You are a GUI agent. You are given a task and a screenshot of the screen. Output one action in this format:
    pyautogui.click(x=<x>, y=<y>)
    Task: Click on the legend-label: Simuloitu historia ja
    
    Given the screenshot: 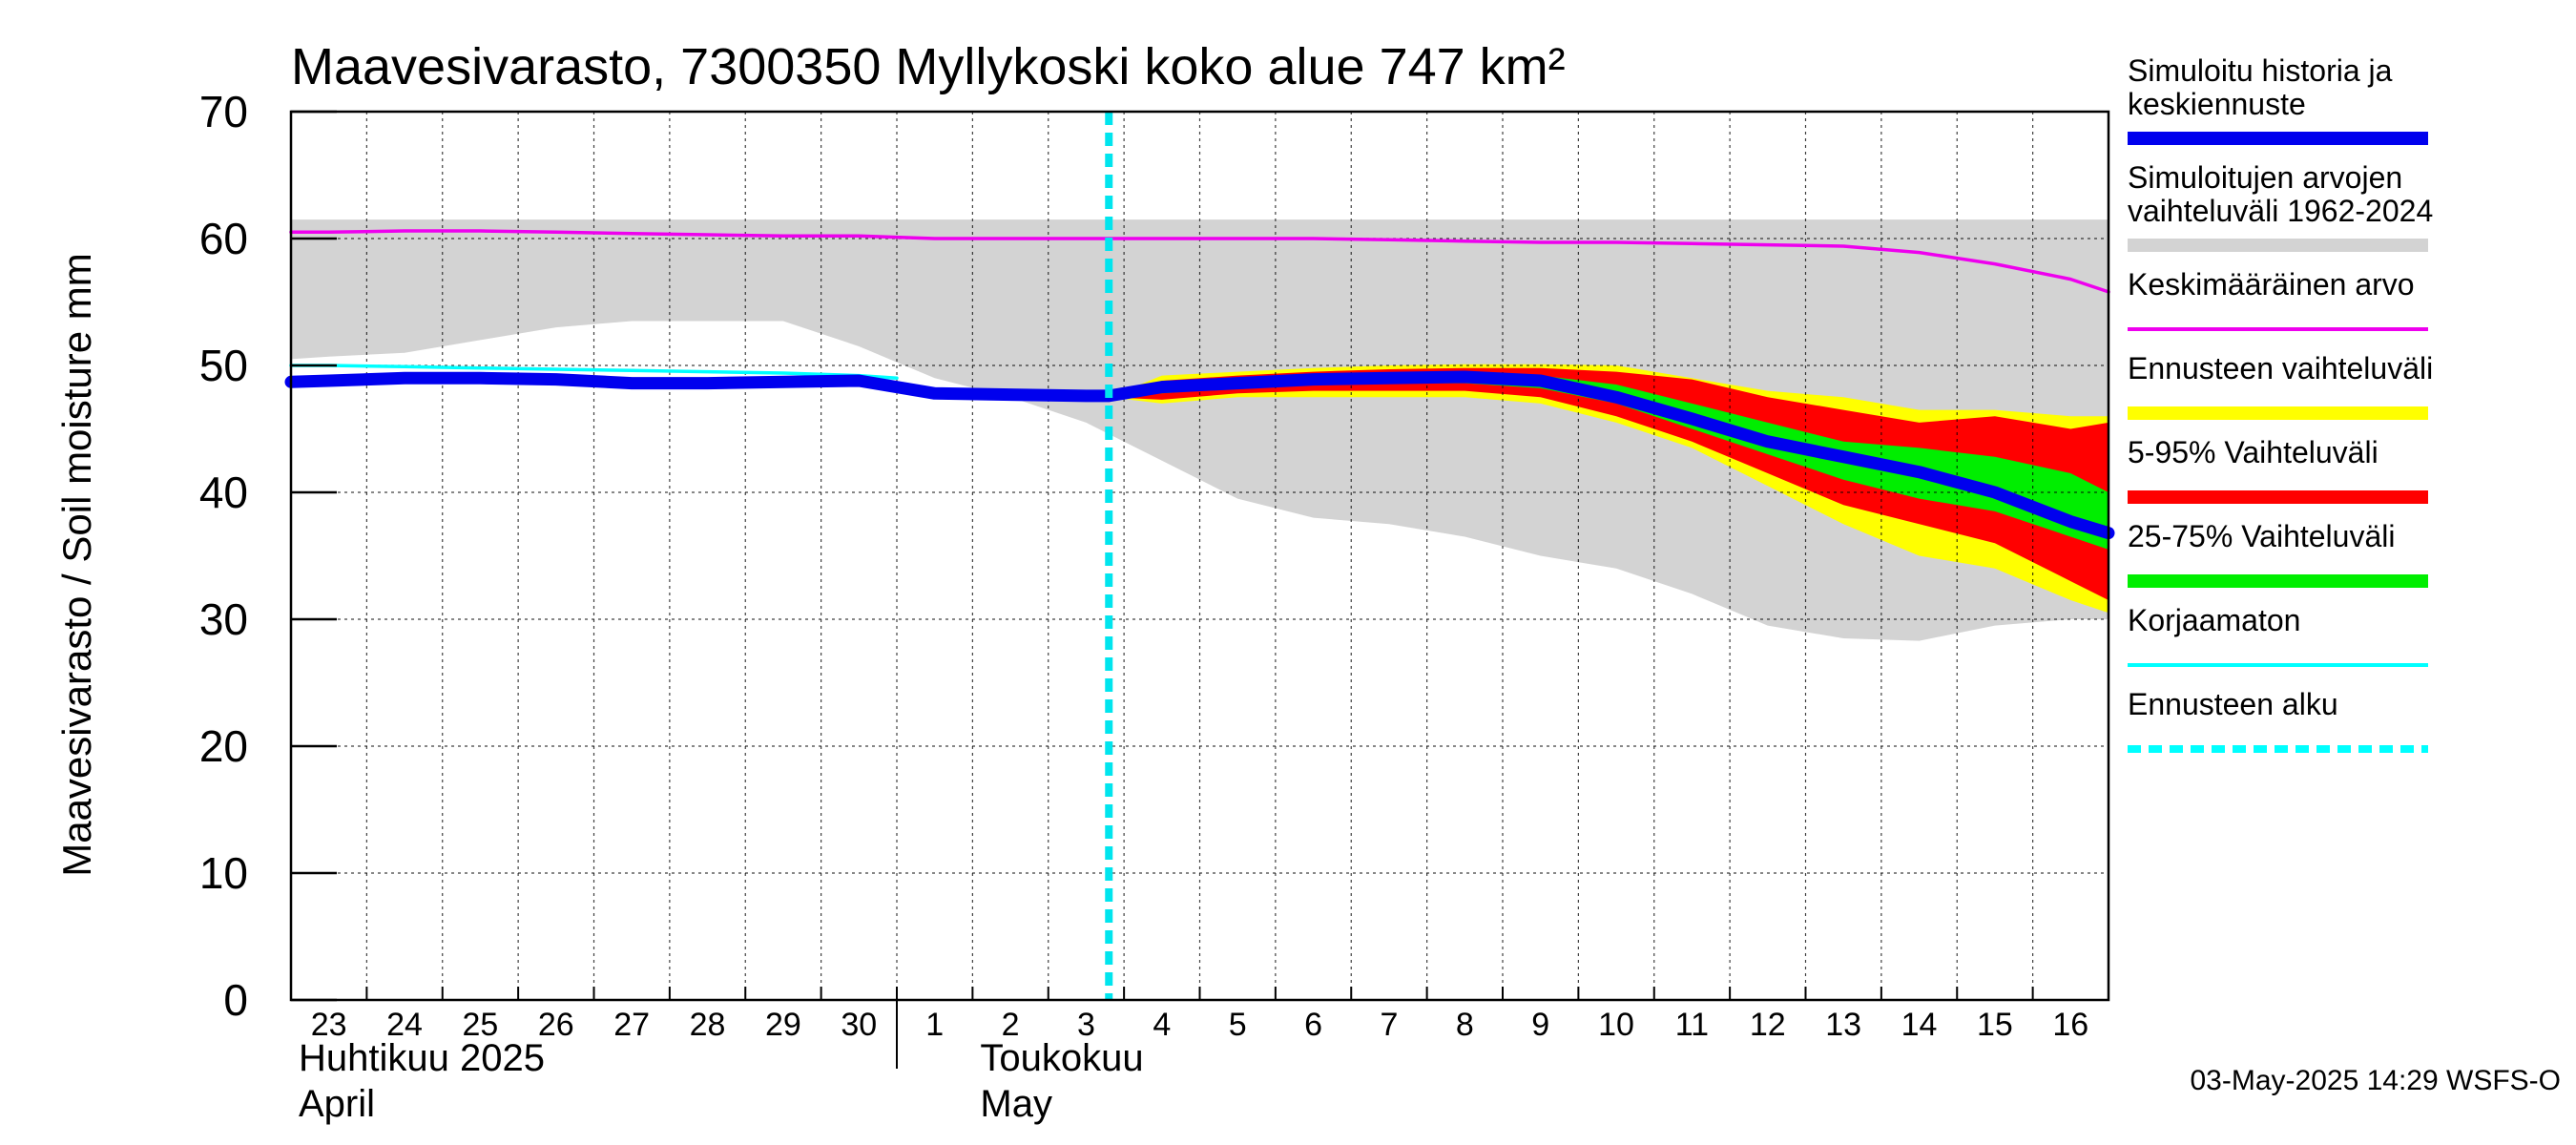 What is the action you would take?
    pyautogui.click(x=2260, y=70)
    